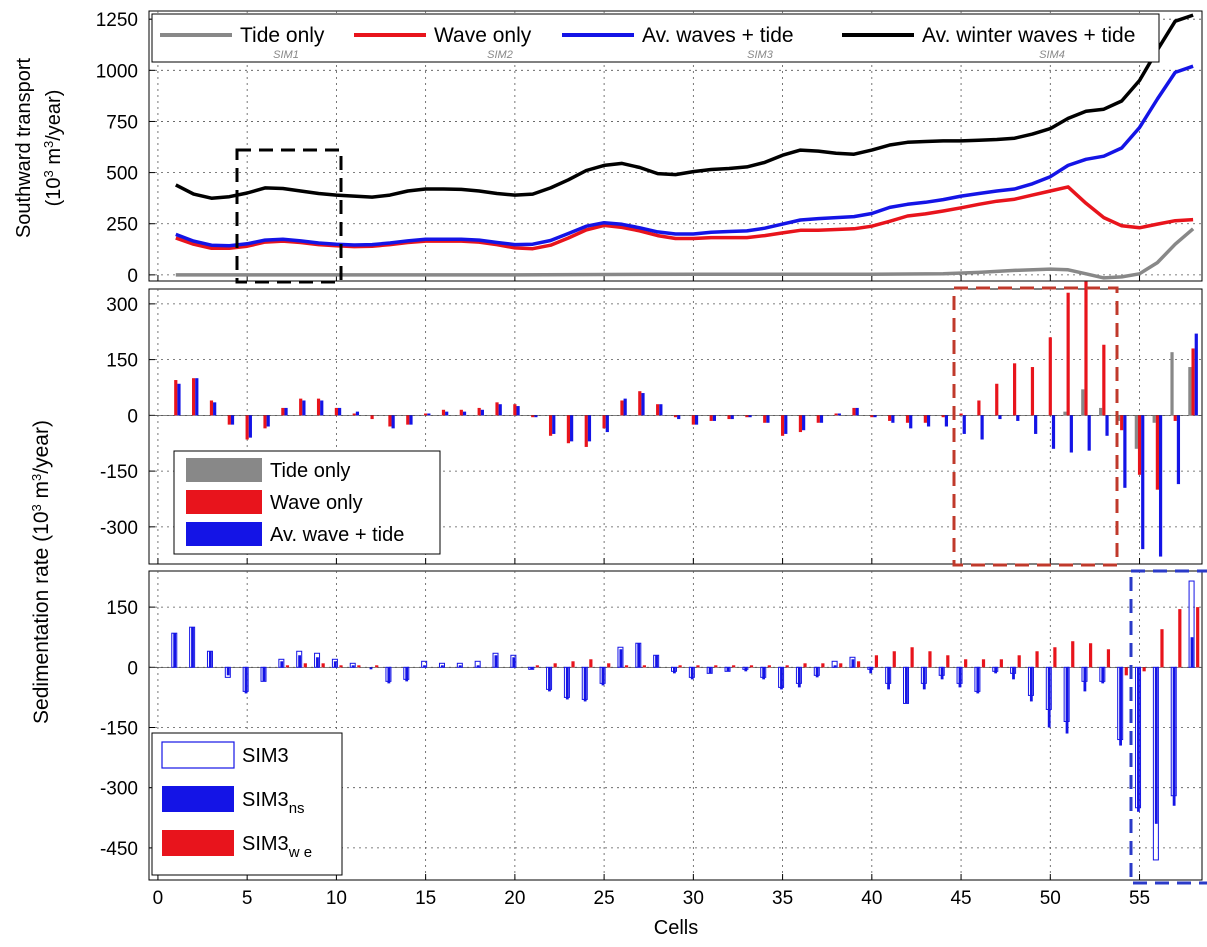 The width and height of the screenshot is (1207, 947). Describe the element at coordinates (514, 898) in the screenshot. I see `xtick-label: 20` at that location.